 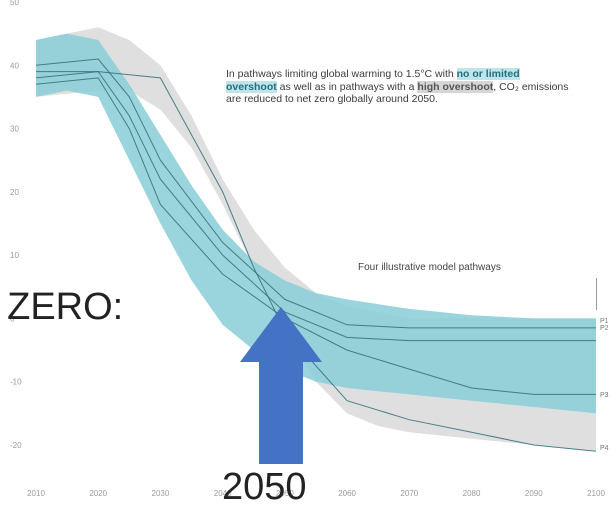 What do you see at coordinates (14, 192) in the screenshot?
I see `y-tick-label: 20` at bounding box center [14, 192].